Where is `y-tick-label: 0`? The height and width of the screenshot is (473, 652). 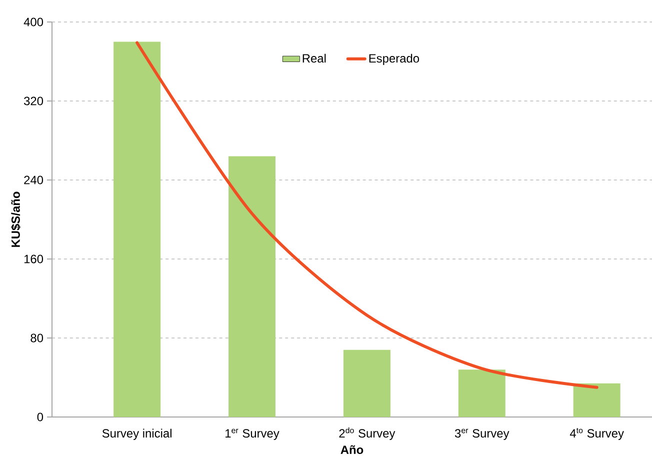 y-tick-label: 0 is located at coordinates (40, 417).